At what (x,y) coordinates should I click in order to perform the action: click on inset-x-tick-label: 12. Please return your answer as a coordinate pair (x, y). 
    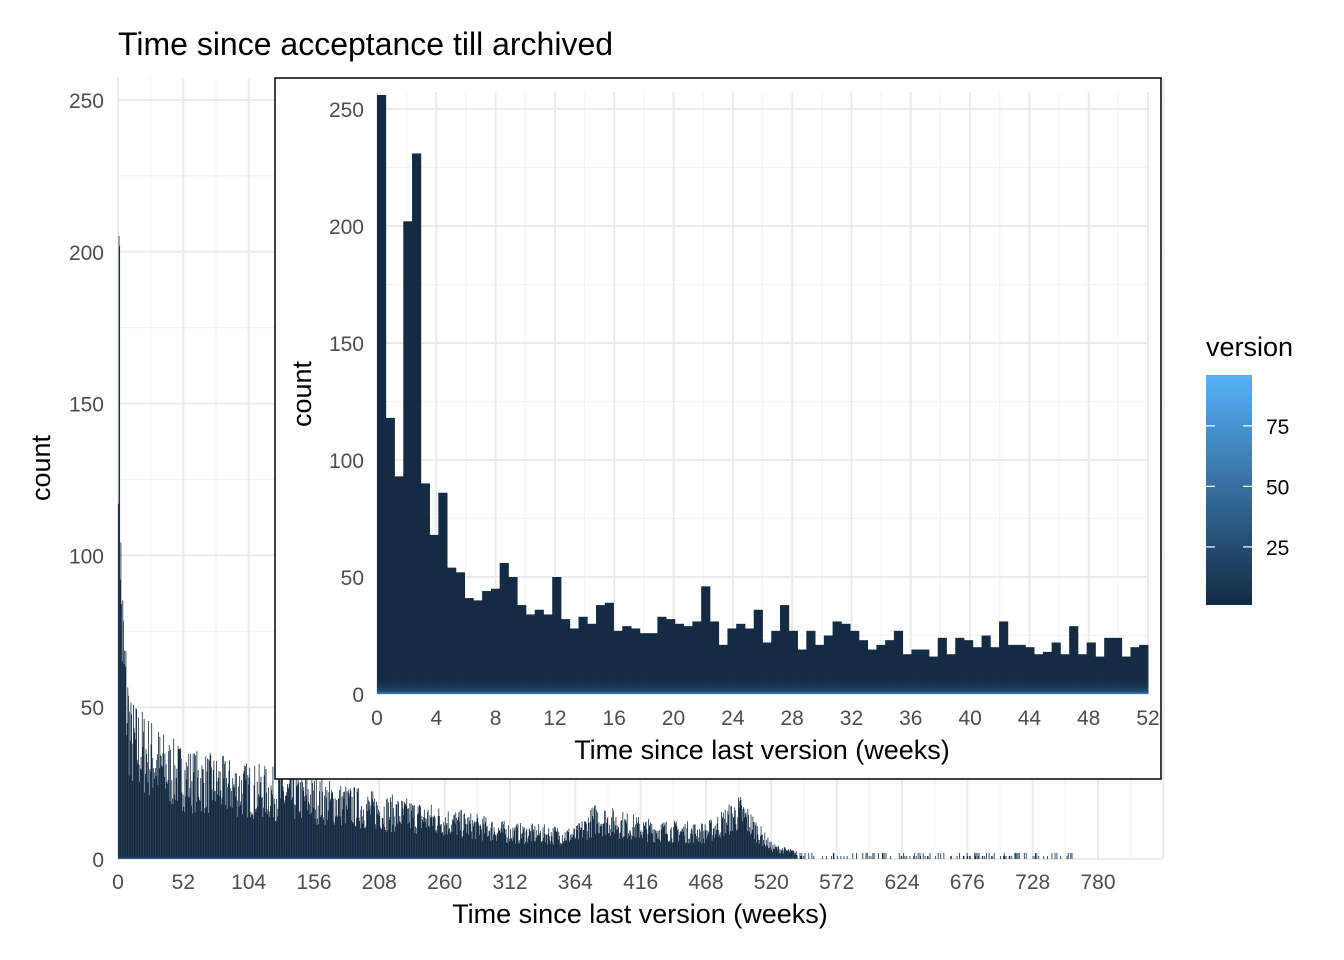
    Looking at the image, I should click on (554, 718).